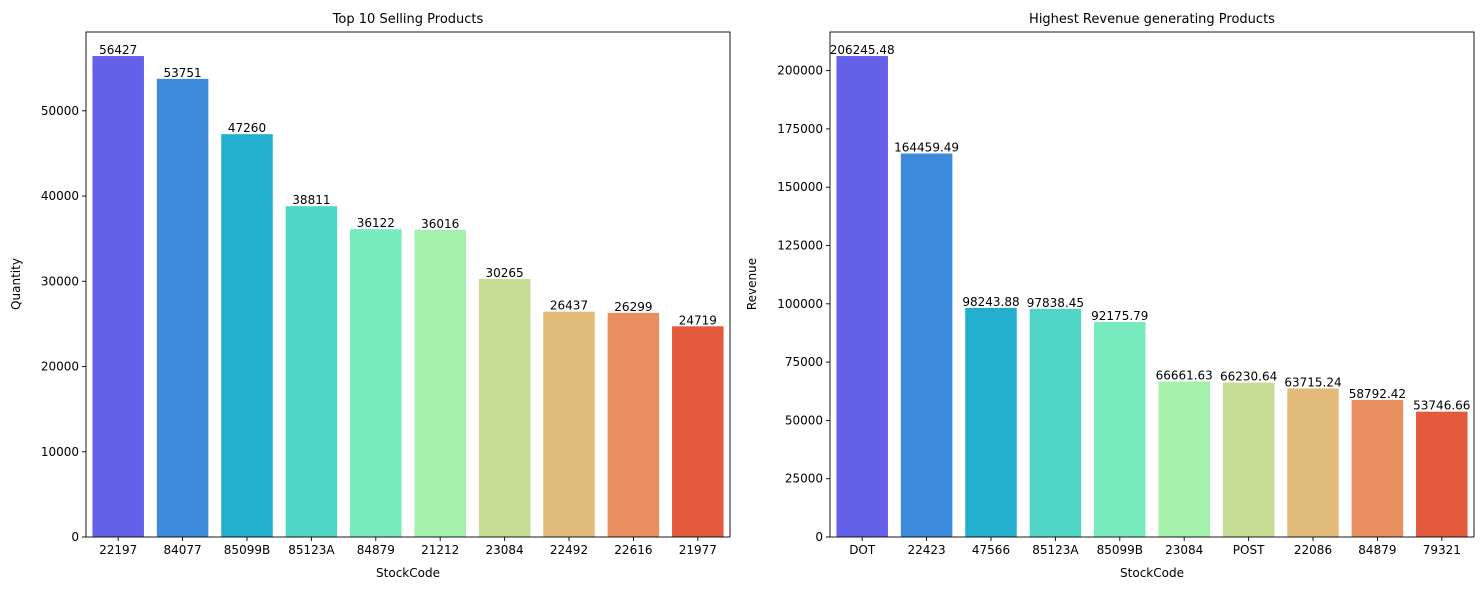  I want to click on data-label: 26437, so click(569, 306).